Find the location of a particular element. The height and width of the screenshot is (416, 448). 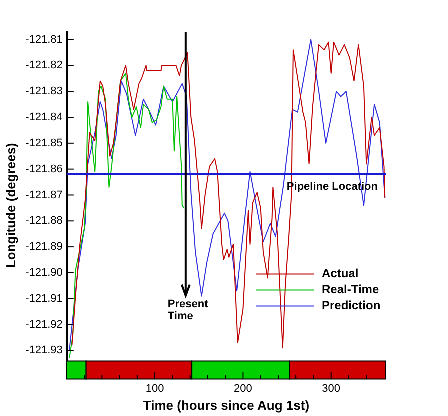

y-tick-label: -121.91 is located at coordinates (44, 298).